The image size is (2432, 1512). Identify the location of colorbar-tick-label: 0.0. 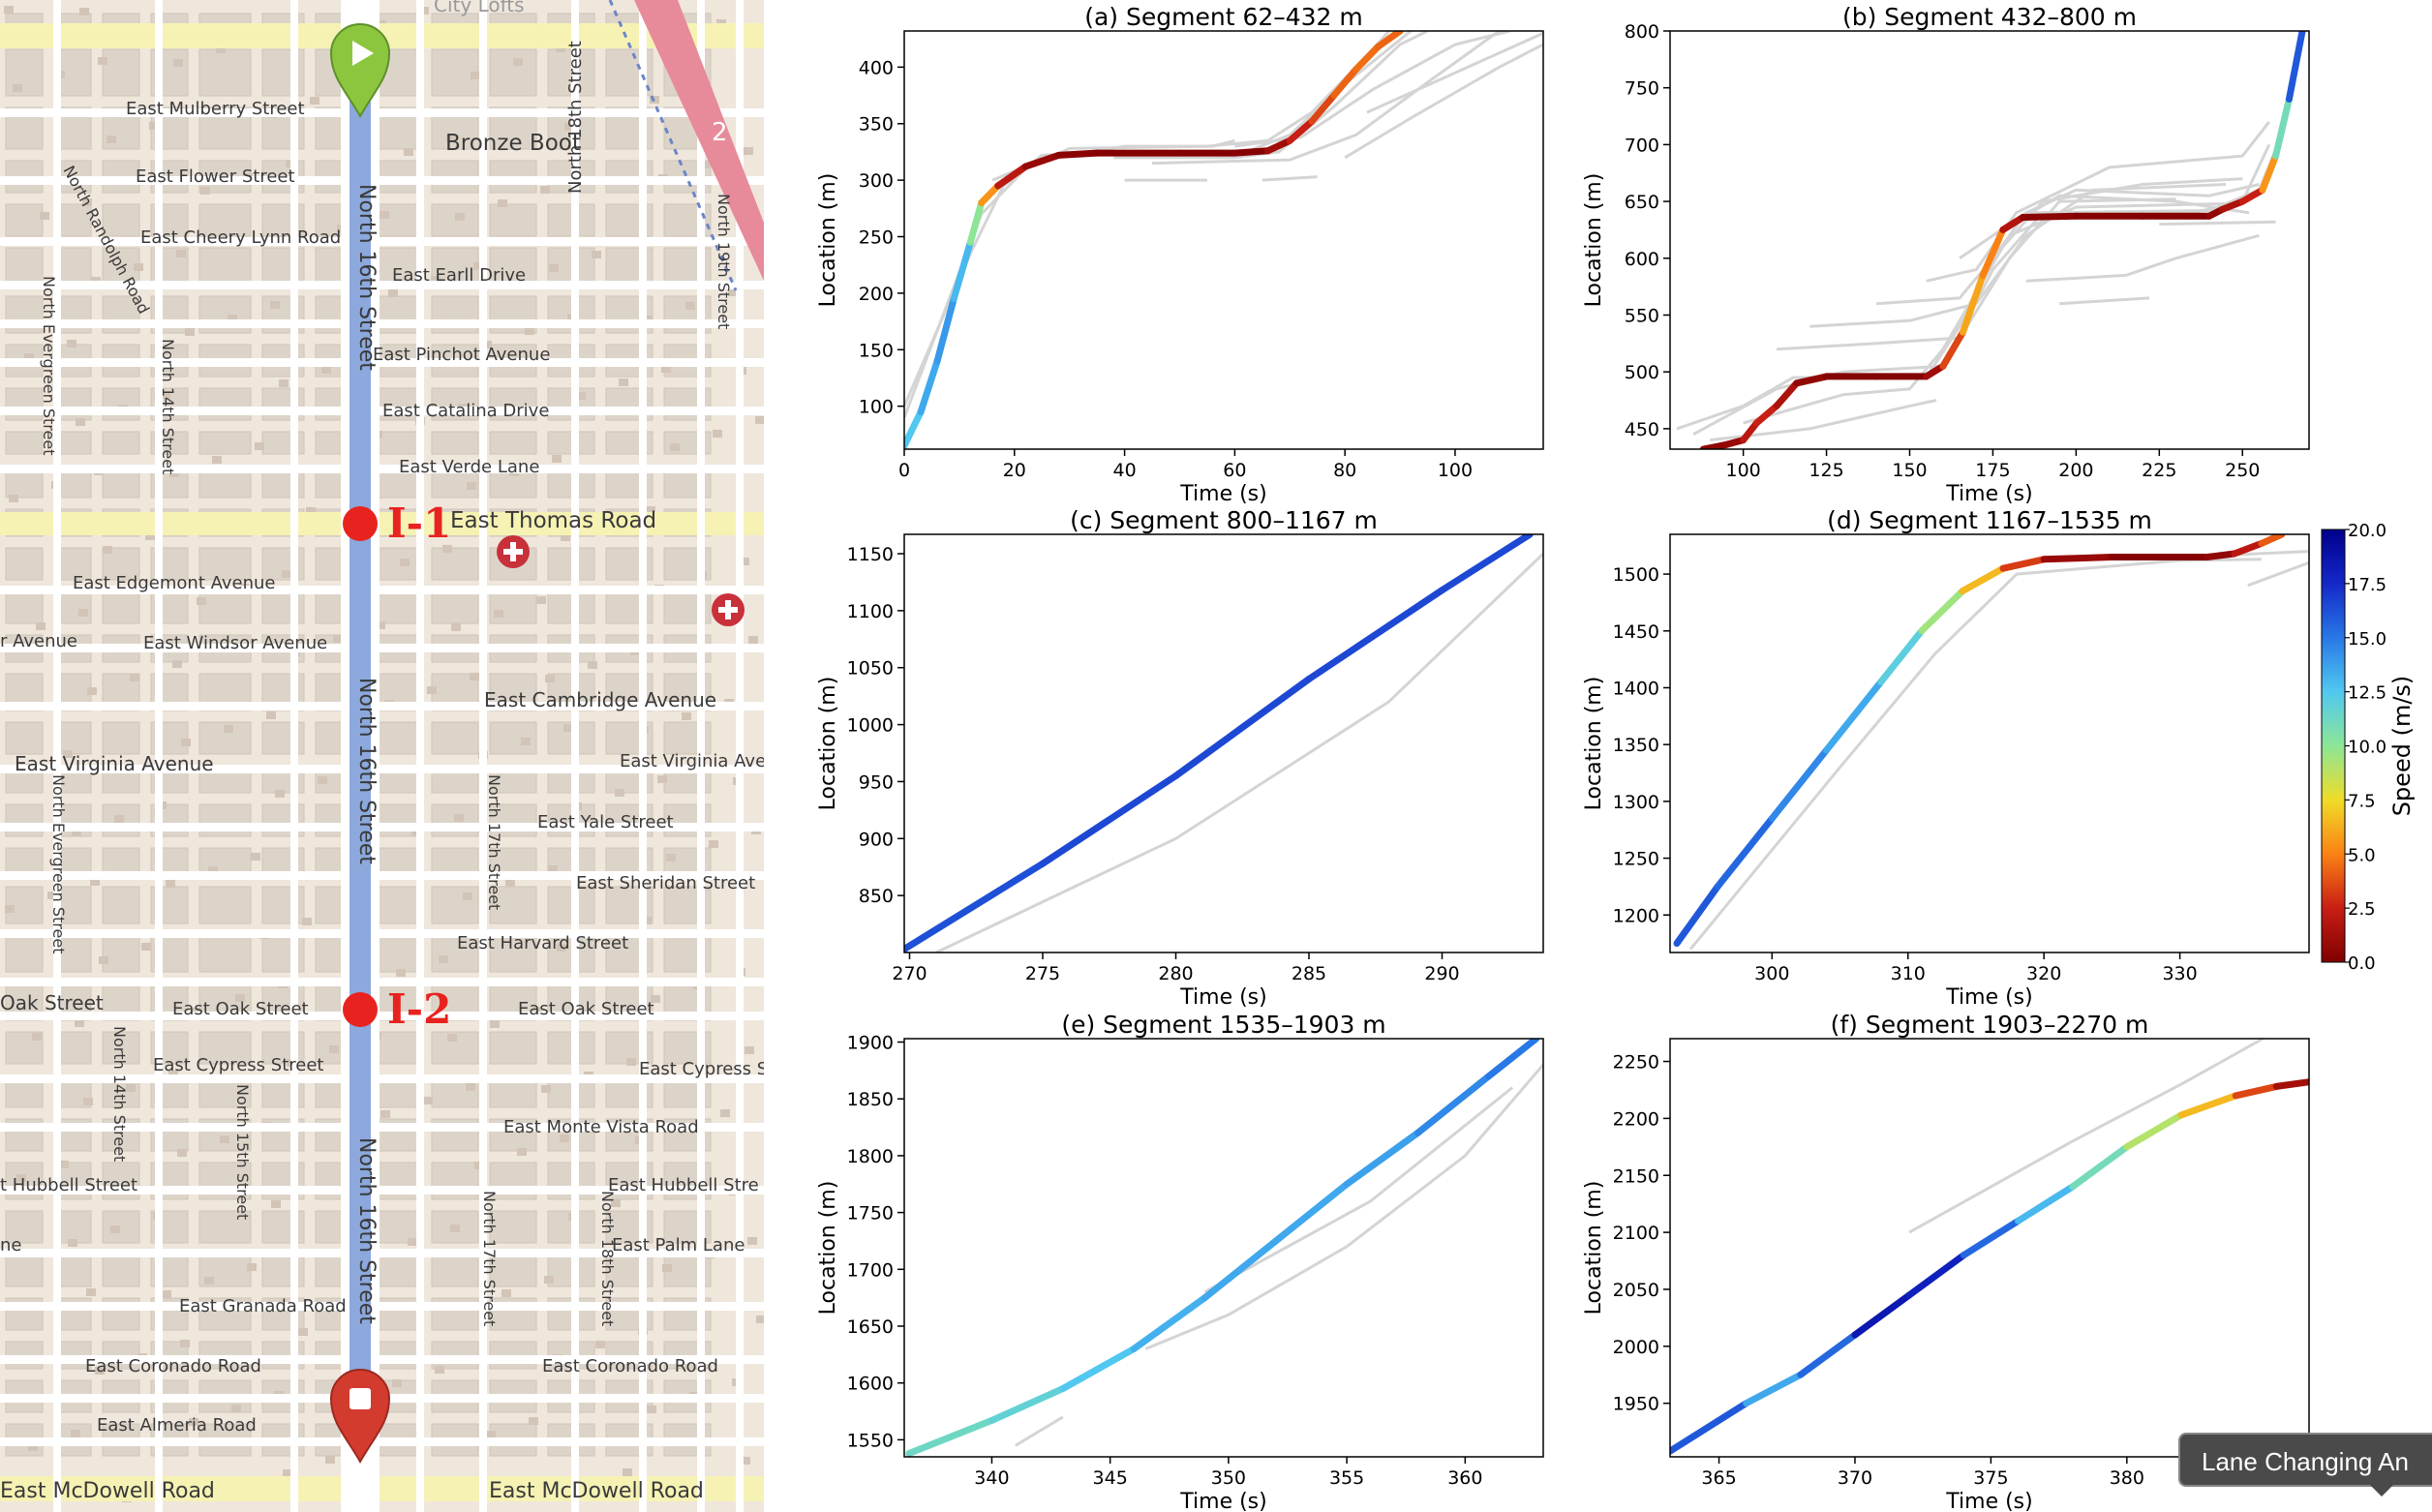
(2362, 963).